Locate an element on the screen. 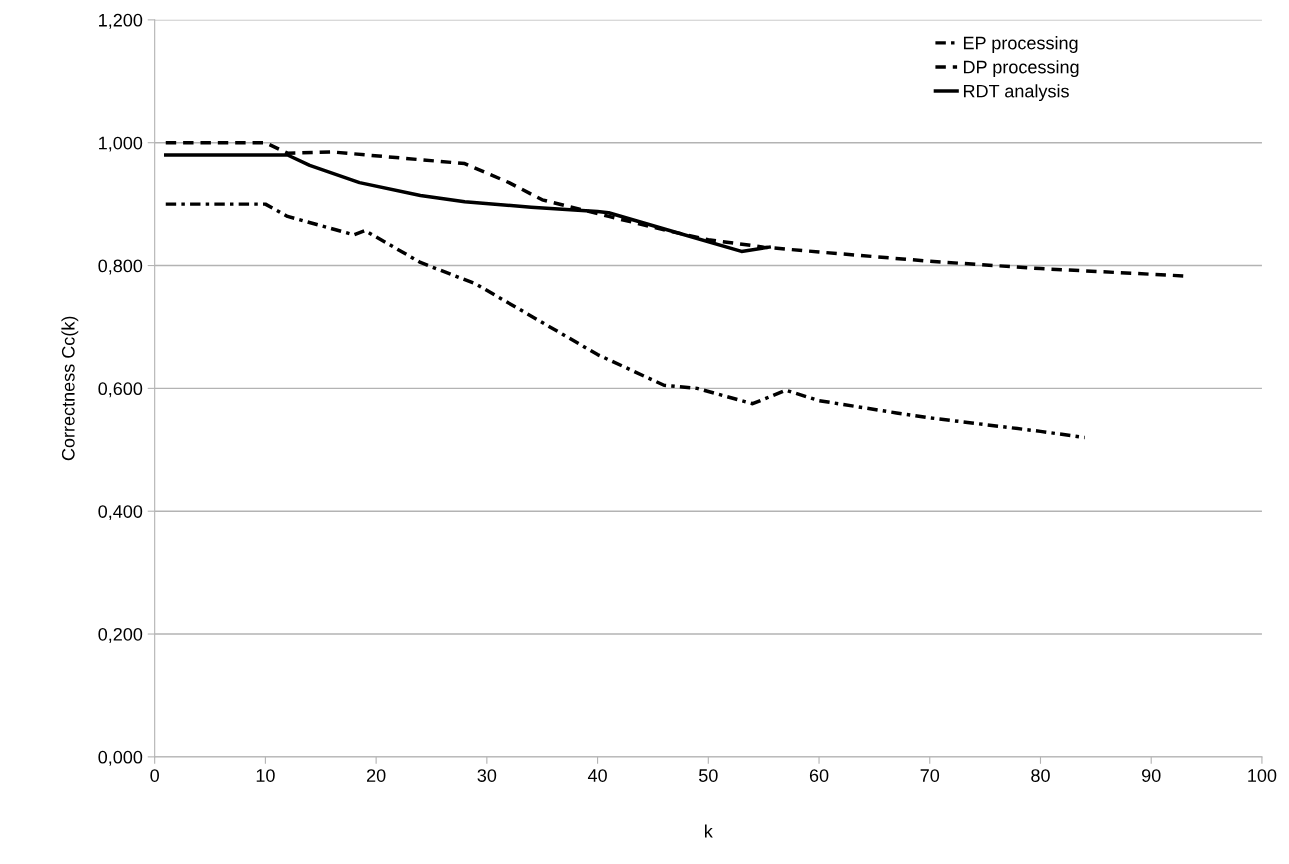  x-tick-label: 70 is located at coordinates (930, 775).